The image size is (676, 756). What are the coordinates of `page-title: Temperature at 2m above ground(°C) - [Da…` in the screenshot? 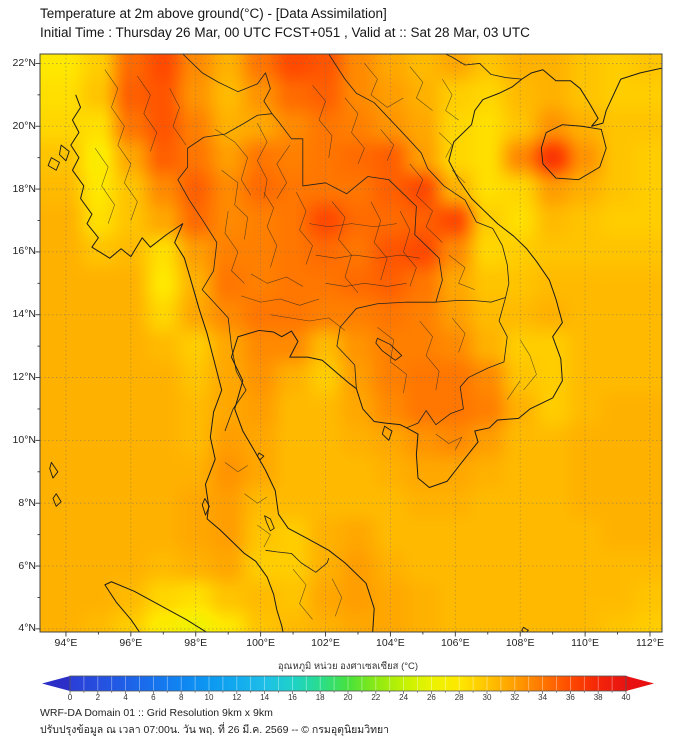 It's located at (213, 13).